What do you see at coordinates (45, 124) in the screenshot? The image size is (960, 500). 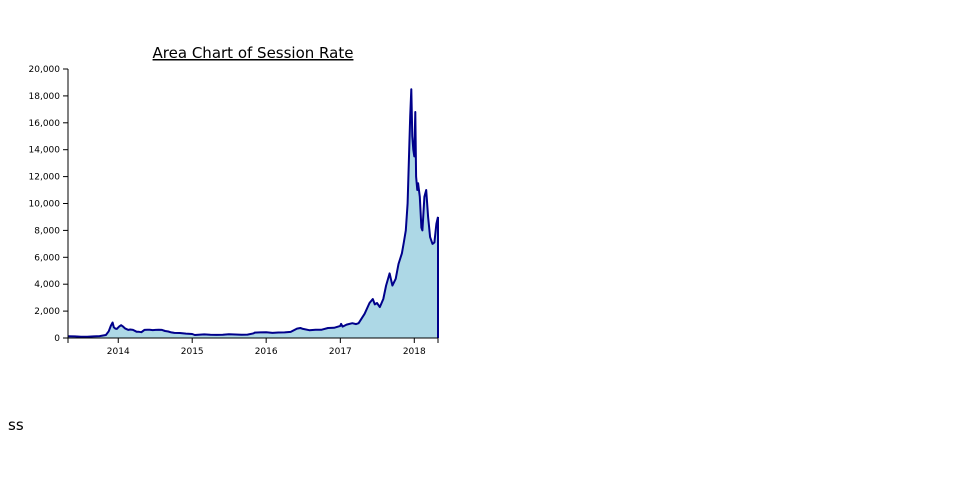 I see `y-tick-label: 16,000` at bounding box center [45, 124].